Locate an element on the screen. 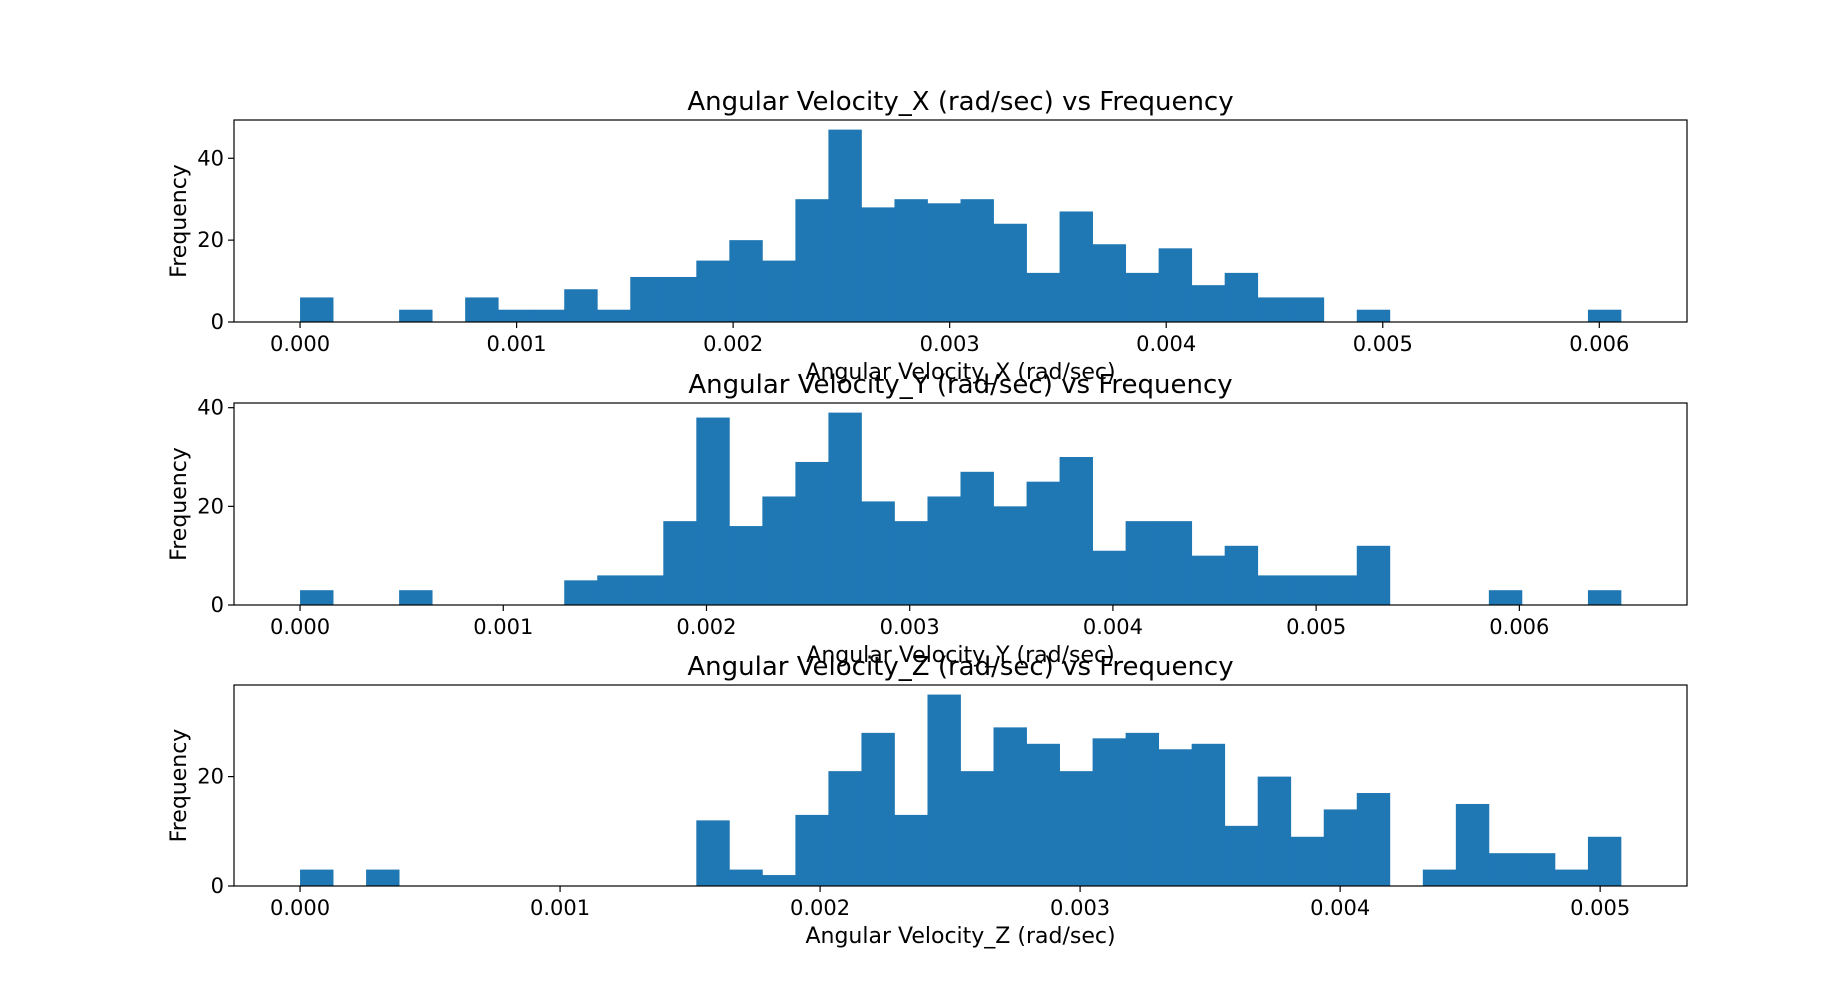  x-tick-label: 0.006 is located at coordinates (1519, 627).